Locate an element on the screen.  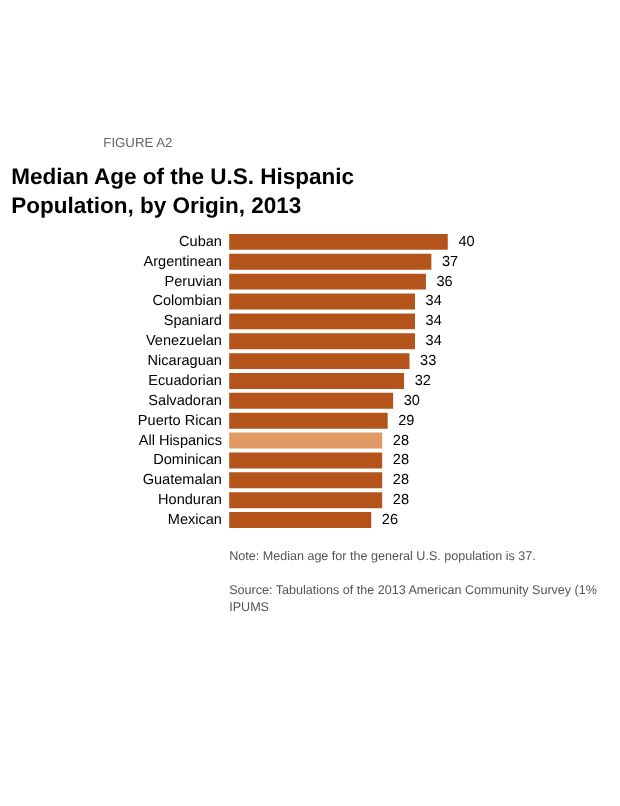
data-label: 33 is located at coordinates (428, 360).